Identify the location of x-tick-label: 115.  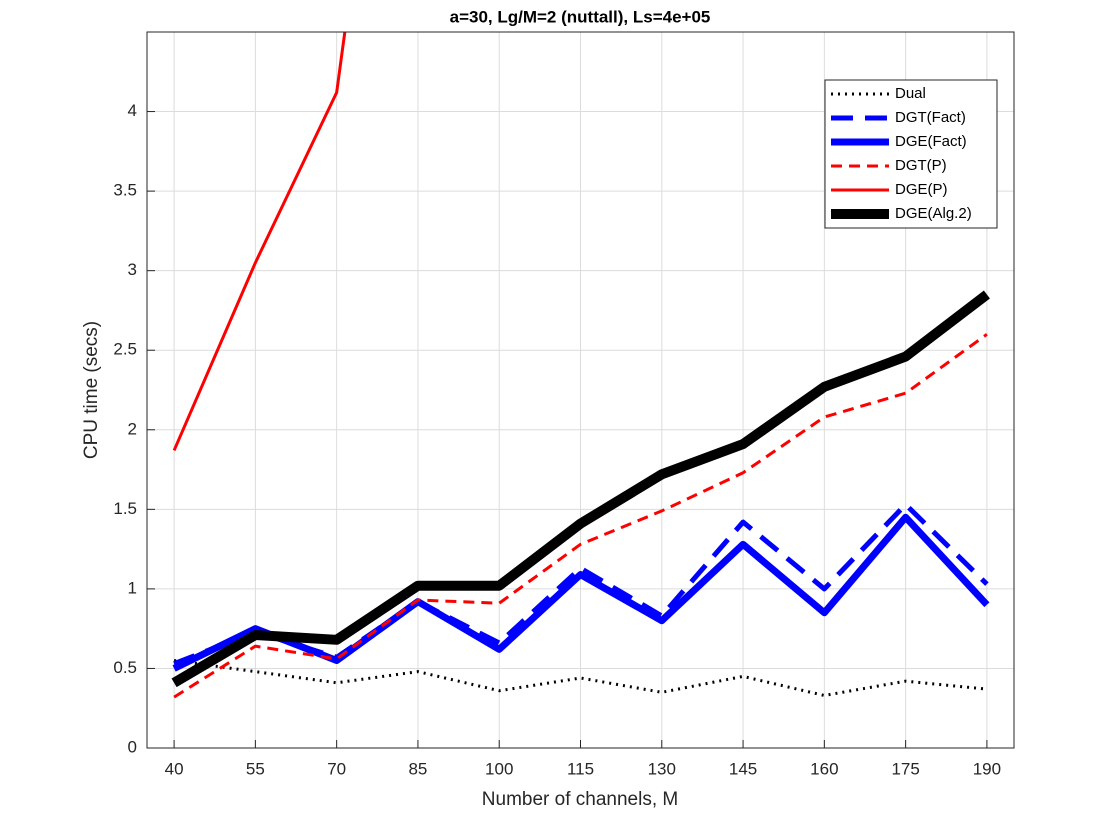
(580, 768).